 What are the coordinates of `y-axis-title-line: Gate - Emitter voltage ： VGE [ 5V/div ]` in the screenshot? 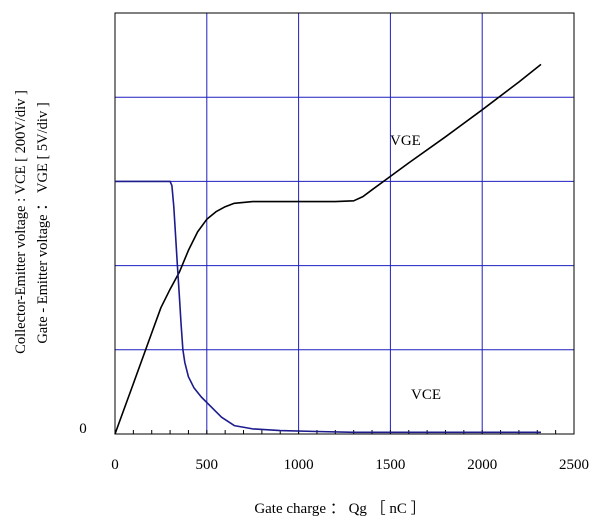 It's located at (43, 222).